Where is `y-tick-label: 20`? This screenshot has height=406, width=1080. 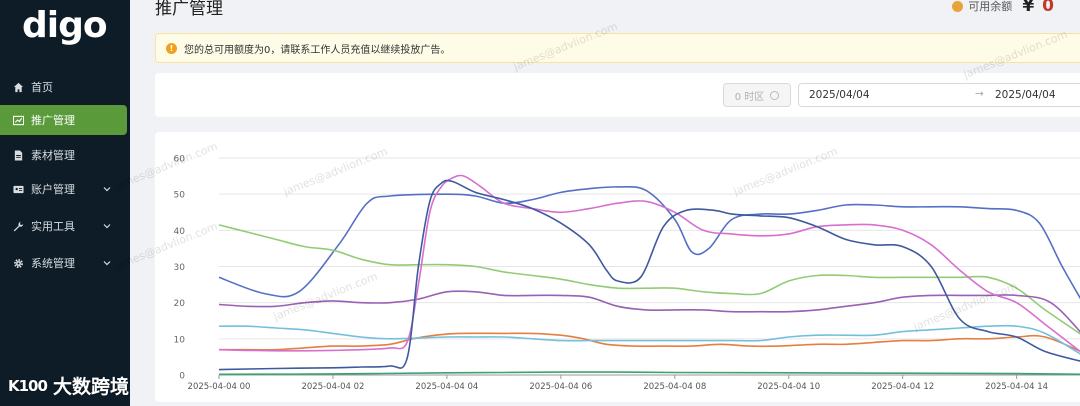 y-tick-label: 20 is located at coordinates (180, 304).